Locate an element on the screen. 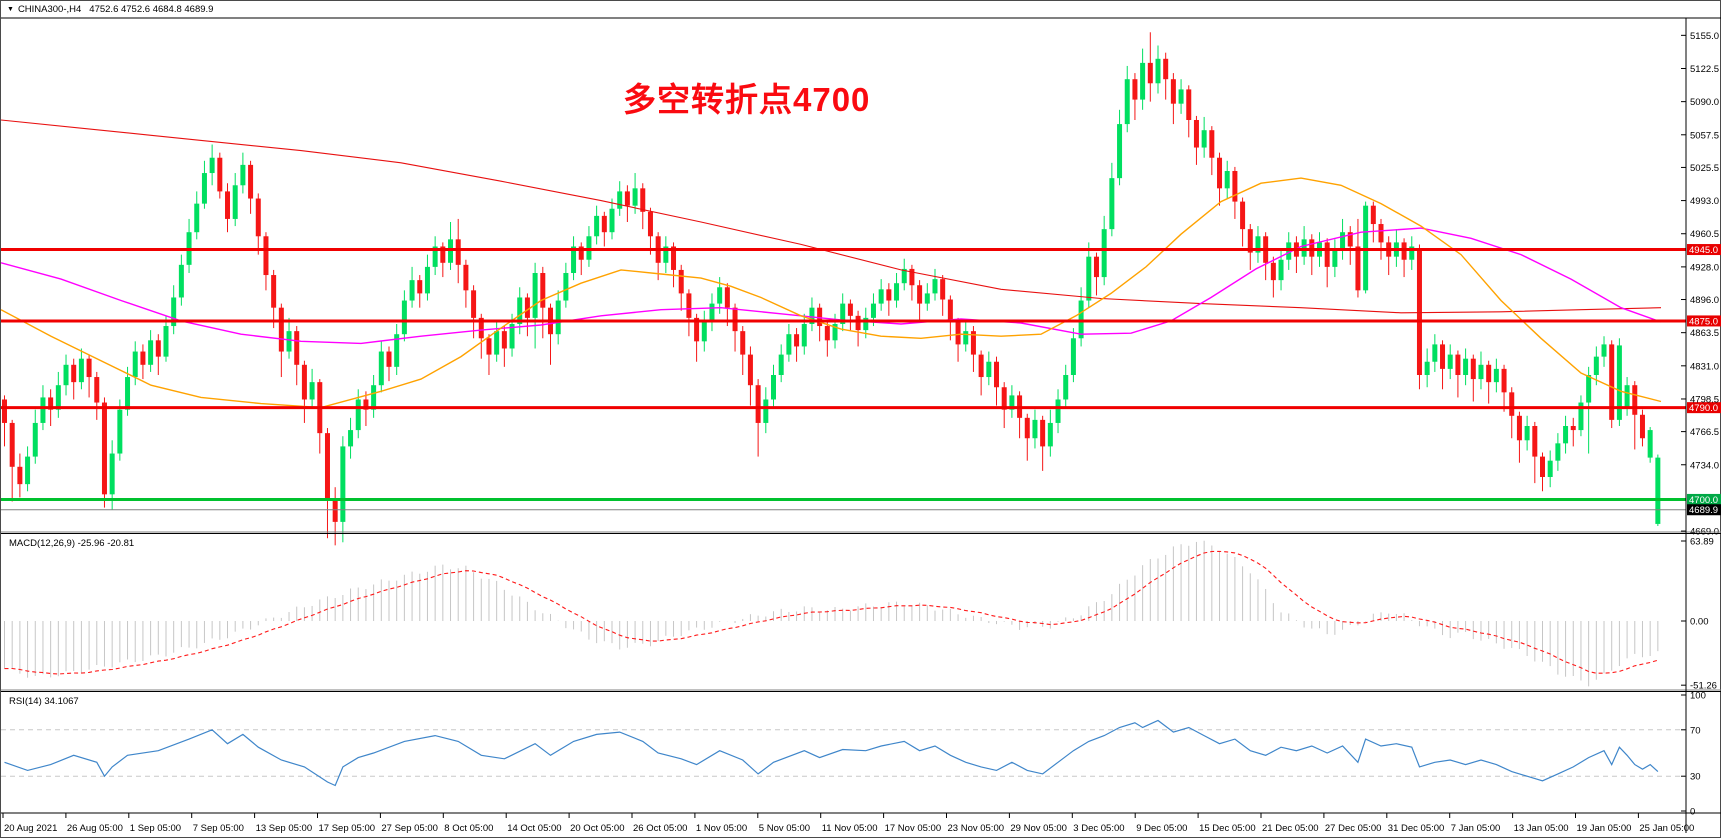 Image resolution: width=1721 pixels, height=839 pixels. time-axis-label: 23 Nov 05:00 is located at coordinates (976, 828).